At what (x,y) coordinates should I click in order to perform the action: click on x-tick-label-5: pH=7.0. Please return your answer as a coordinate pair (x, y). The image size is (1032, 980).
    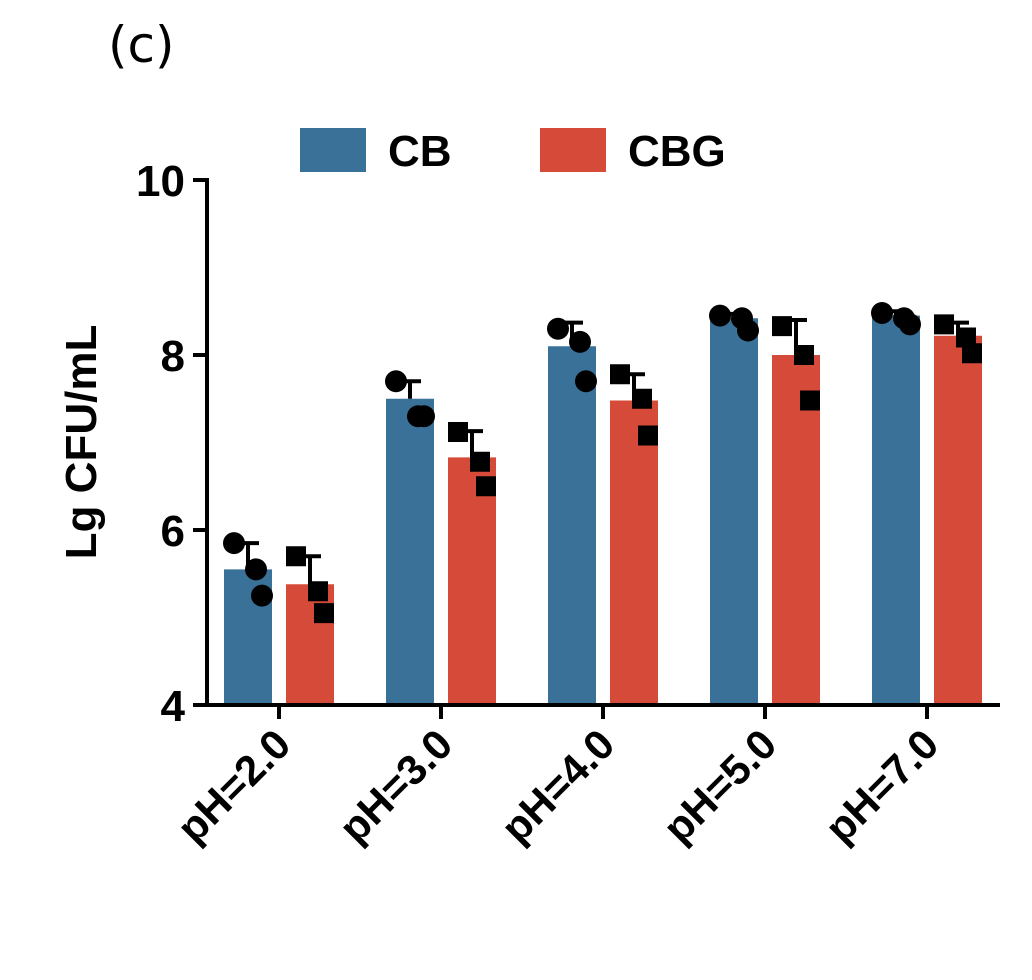
    Looking at the image, I should click on (881, 785).